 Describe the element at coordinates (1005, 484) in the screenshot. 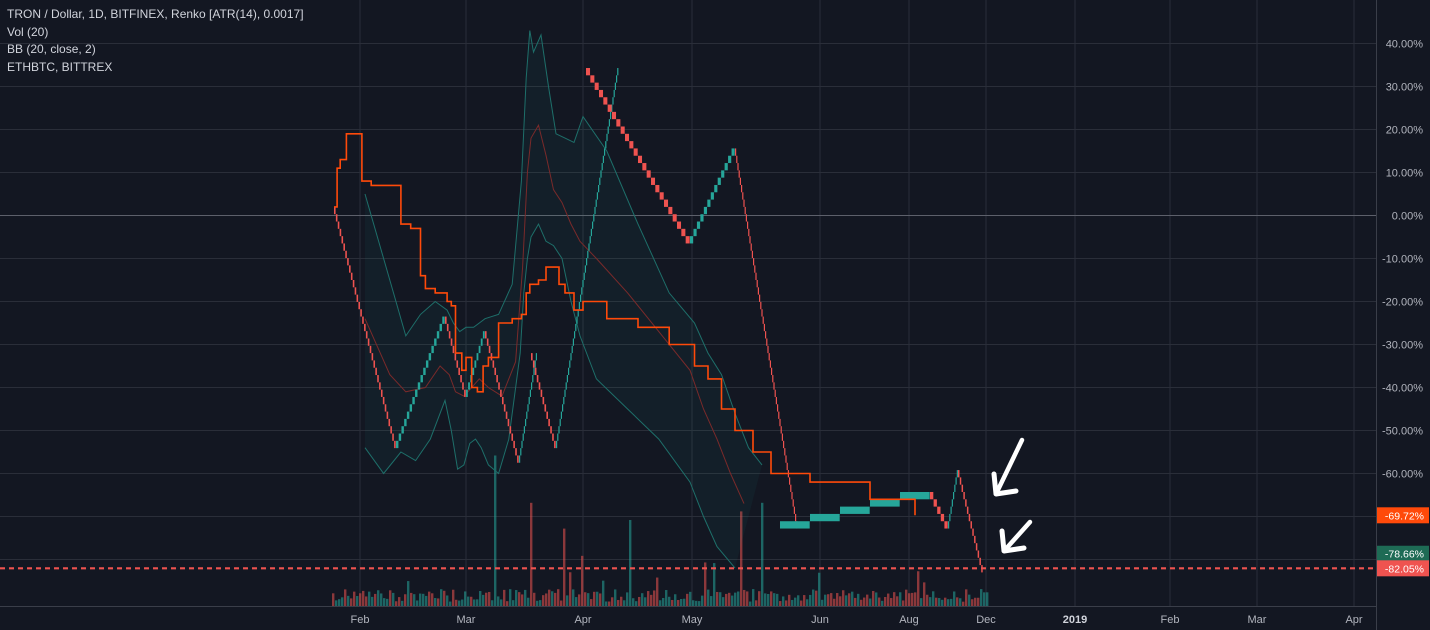

I see `arrow-head` at that location.